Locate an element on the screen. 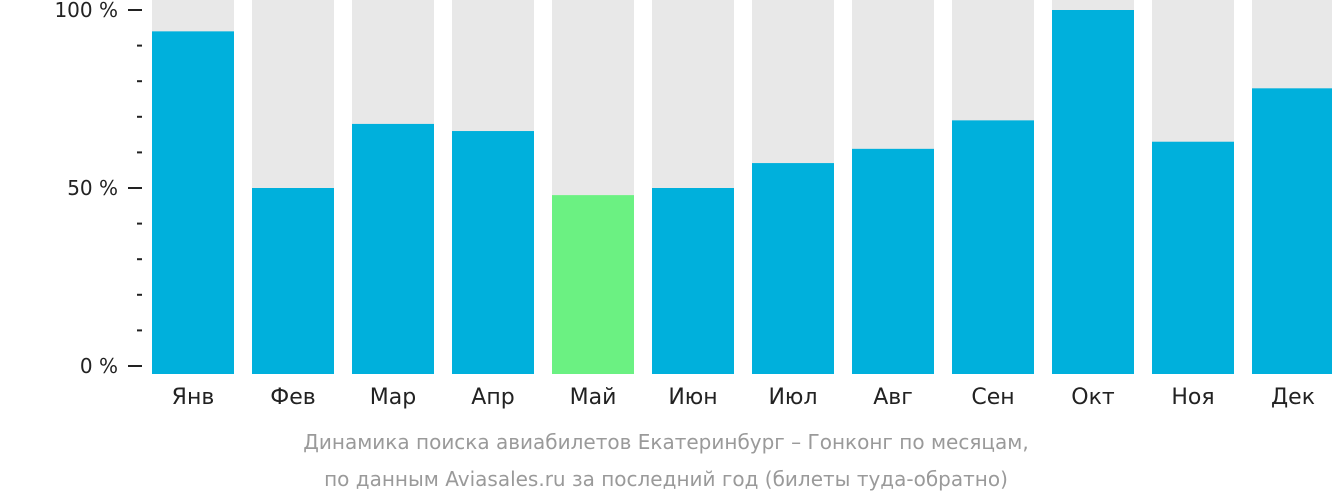 This screenshot has height=502, width=1332. x-tick-label: Мар is located at coordinates (393, 397).